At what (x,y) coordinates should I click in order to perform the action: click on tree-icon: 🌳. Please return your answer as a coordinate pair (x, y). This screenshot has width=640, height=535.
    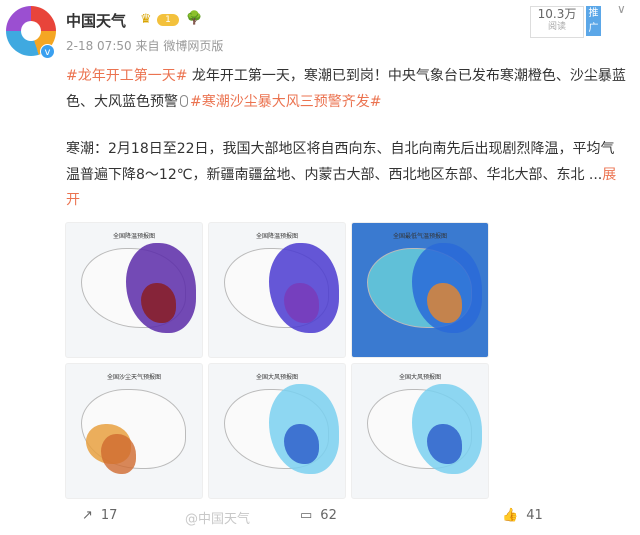
    Looking at the image, I should click on (194, 18).